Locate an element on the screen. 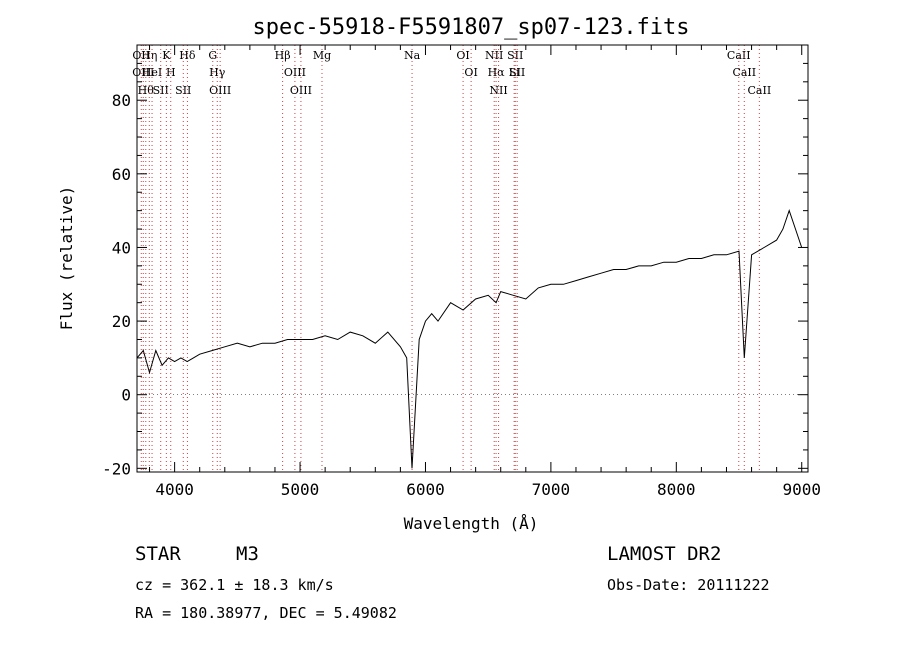 This screenshot has width=900, height=650. x-tick-label: 5000 is located at coordinates (300, 489).